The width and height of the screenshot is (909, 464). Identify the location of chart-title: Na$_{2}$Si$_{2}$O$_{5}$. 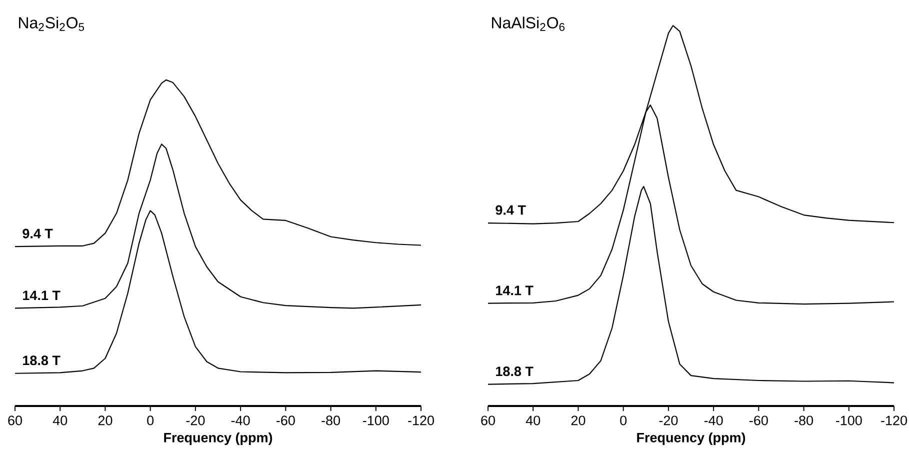
(51, 23).